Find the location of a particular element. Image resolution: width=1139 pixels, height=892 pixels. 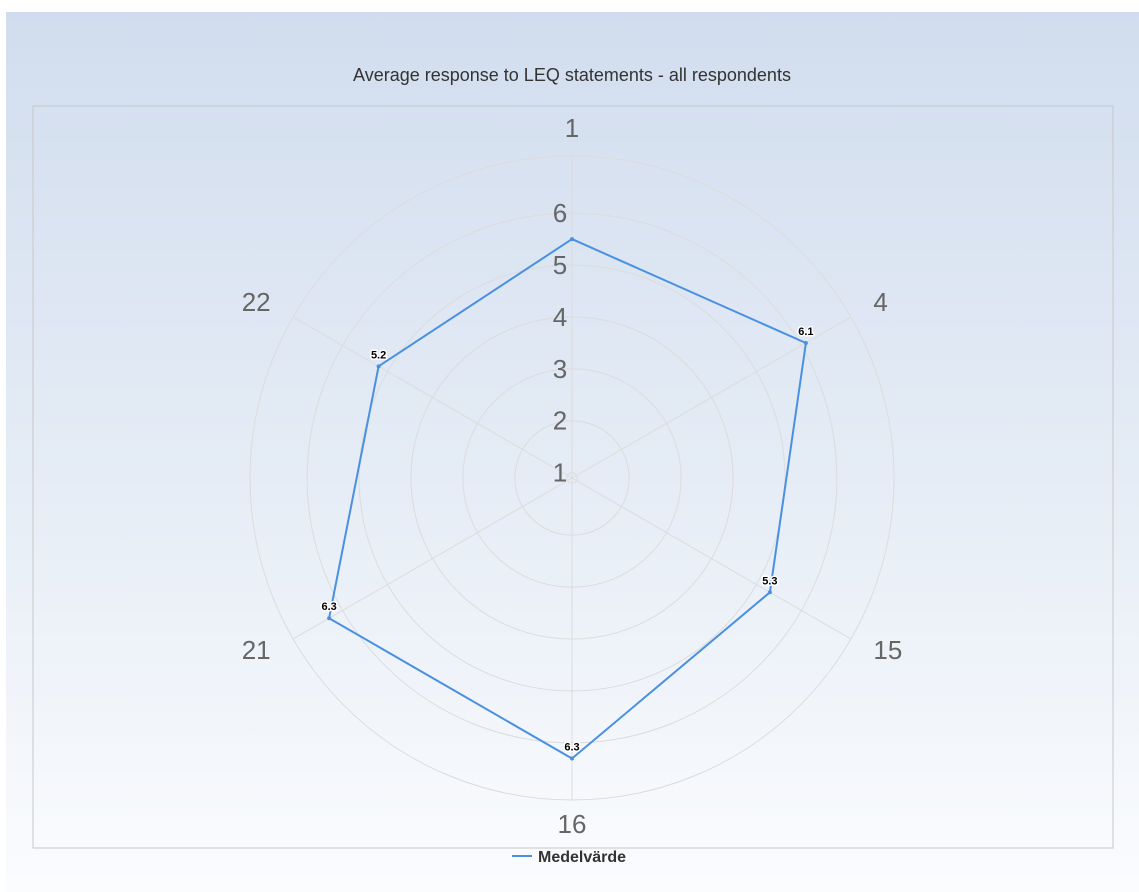

legend-item-medelvarde: Medelvärde is located at coordinates (582, 857).